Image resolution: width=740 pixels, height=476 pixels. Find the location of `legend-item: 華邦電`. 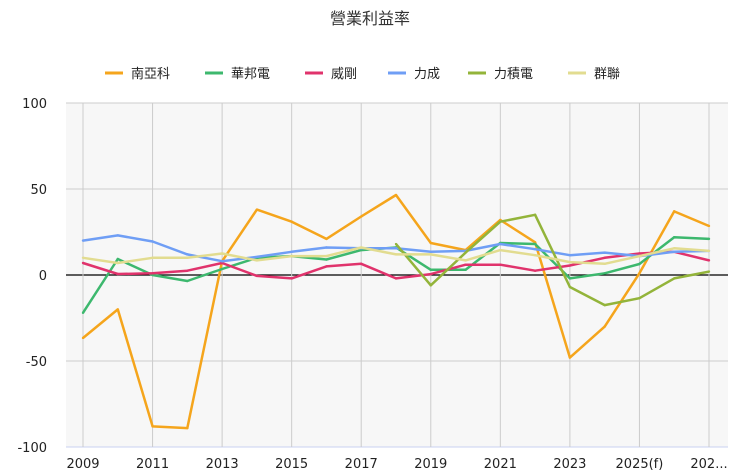

legend-item: 華邦電 is located at coordinates (237, 74).